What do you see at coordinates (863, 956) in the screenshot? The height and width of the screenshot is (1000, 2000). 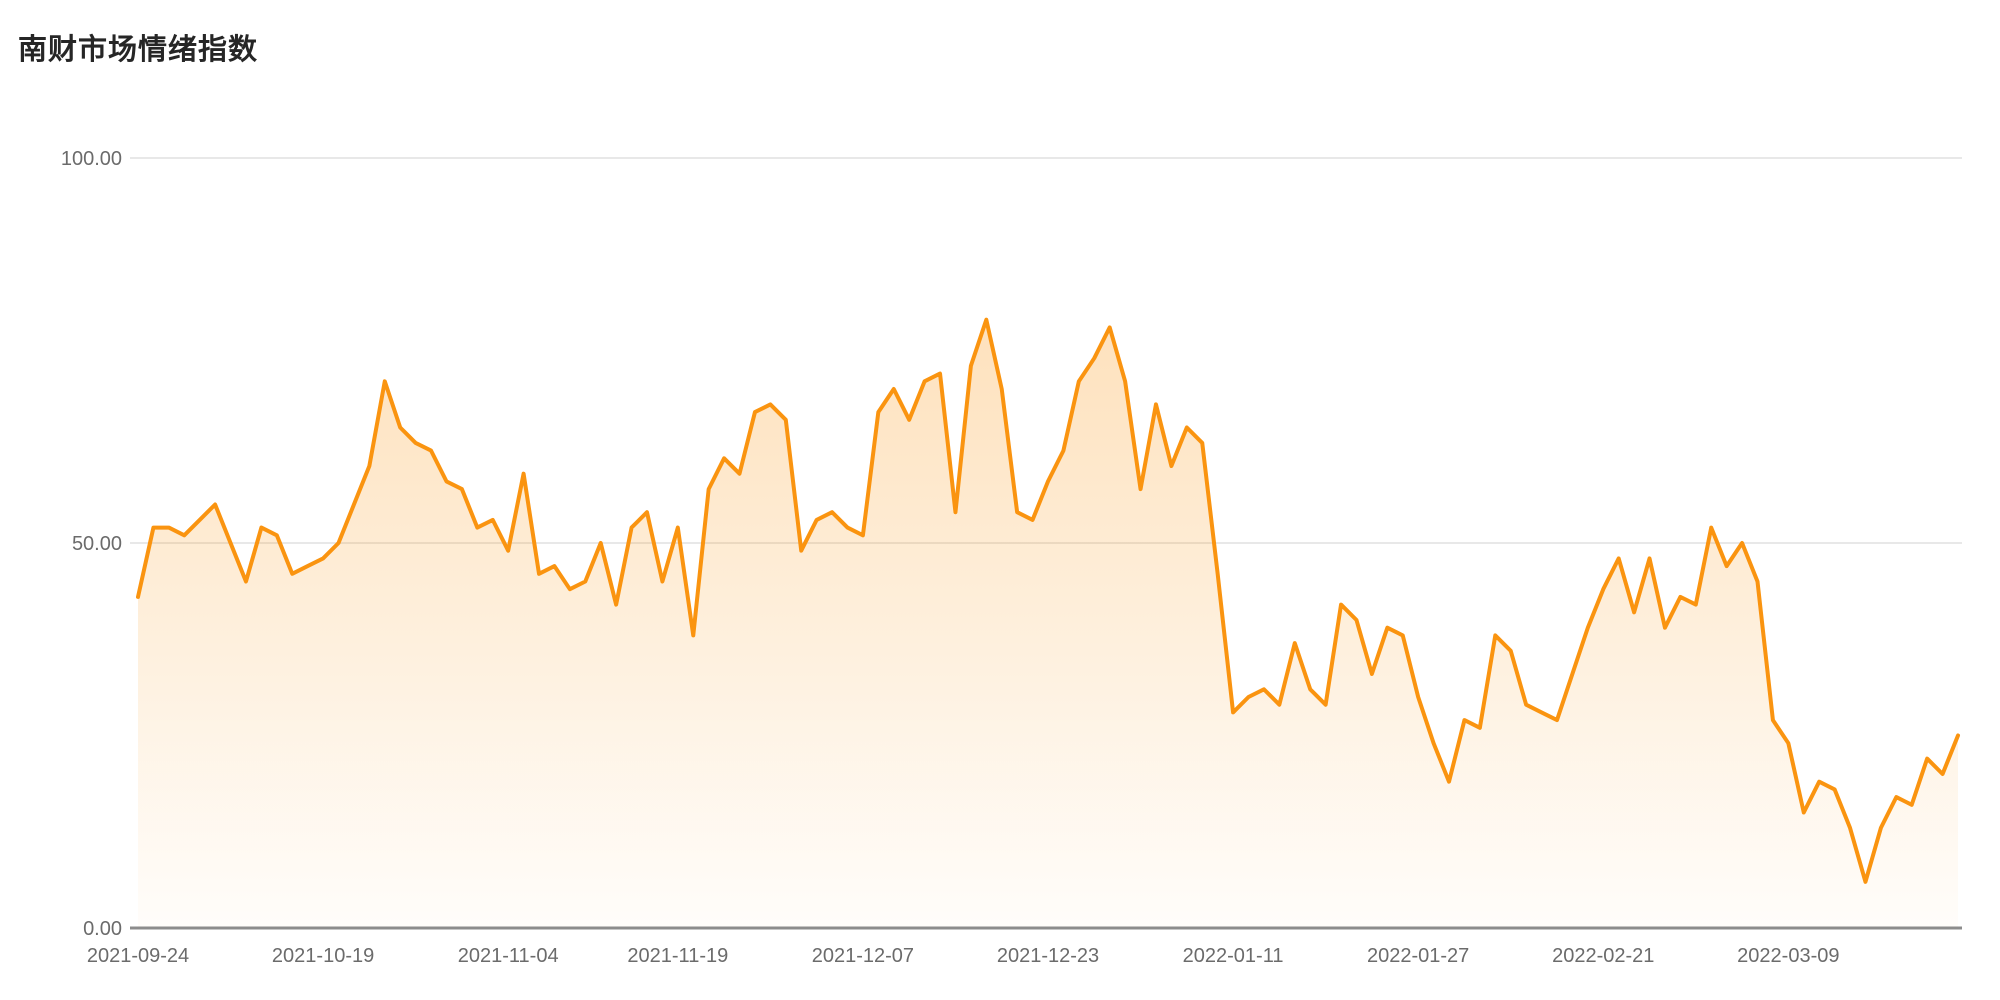 I see `x-axis-label: 2021-12-07` at bounding box center [863, 956].